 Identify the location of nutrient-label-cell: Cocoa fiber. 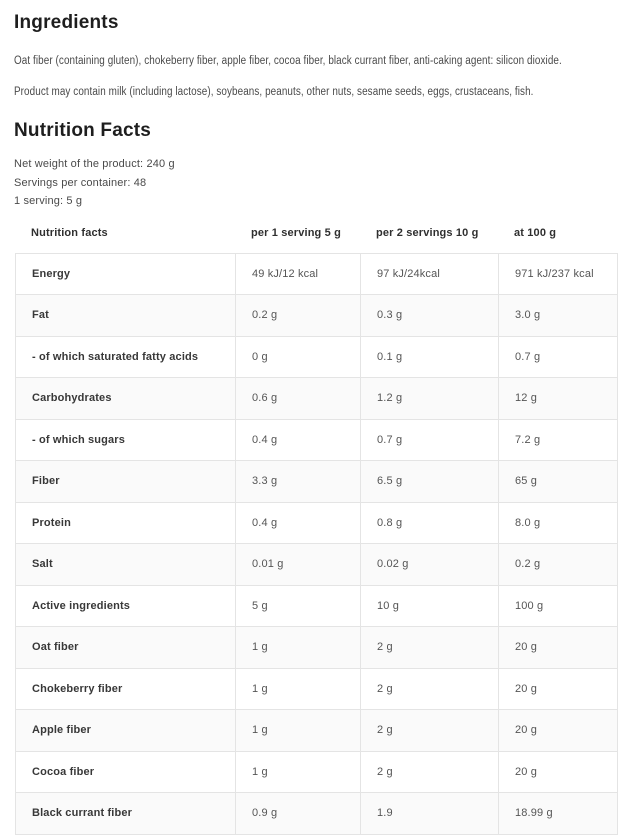
(125, 771).